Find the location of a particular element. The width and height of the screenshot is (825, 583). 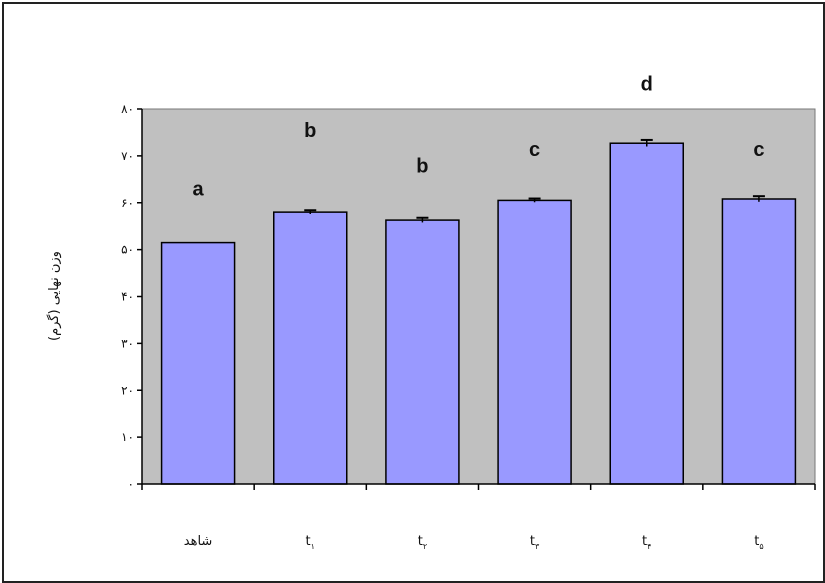

significance-letter: a is located at coordinates (199, 190).